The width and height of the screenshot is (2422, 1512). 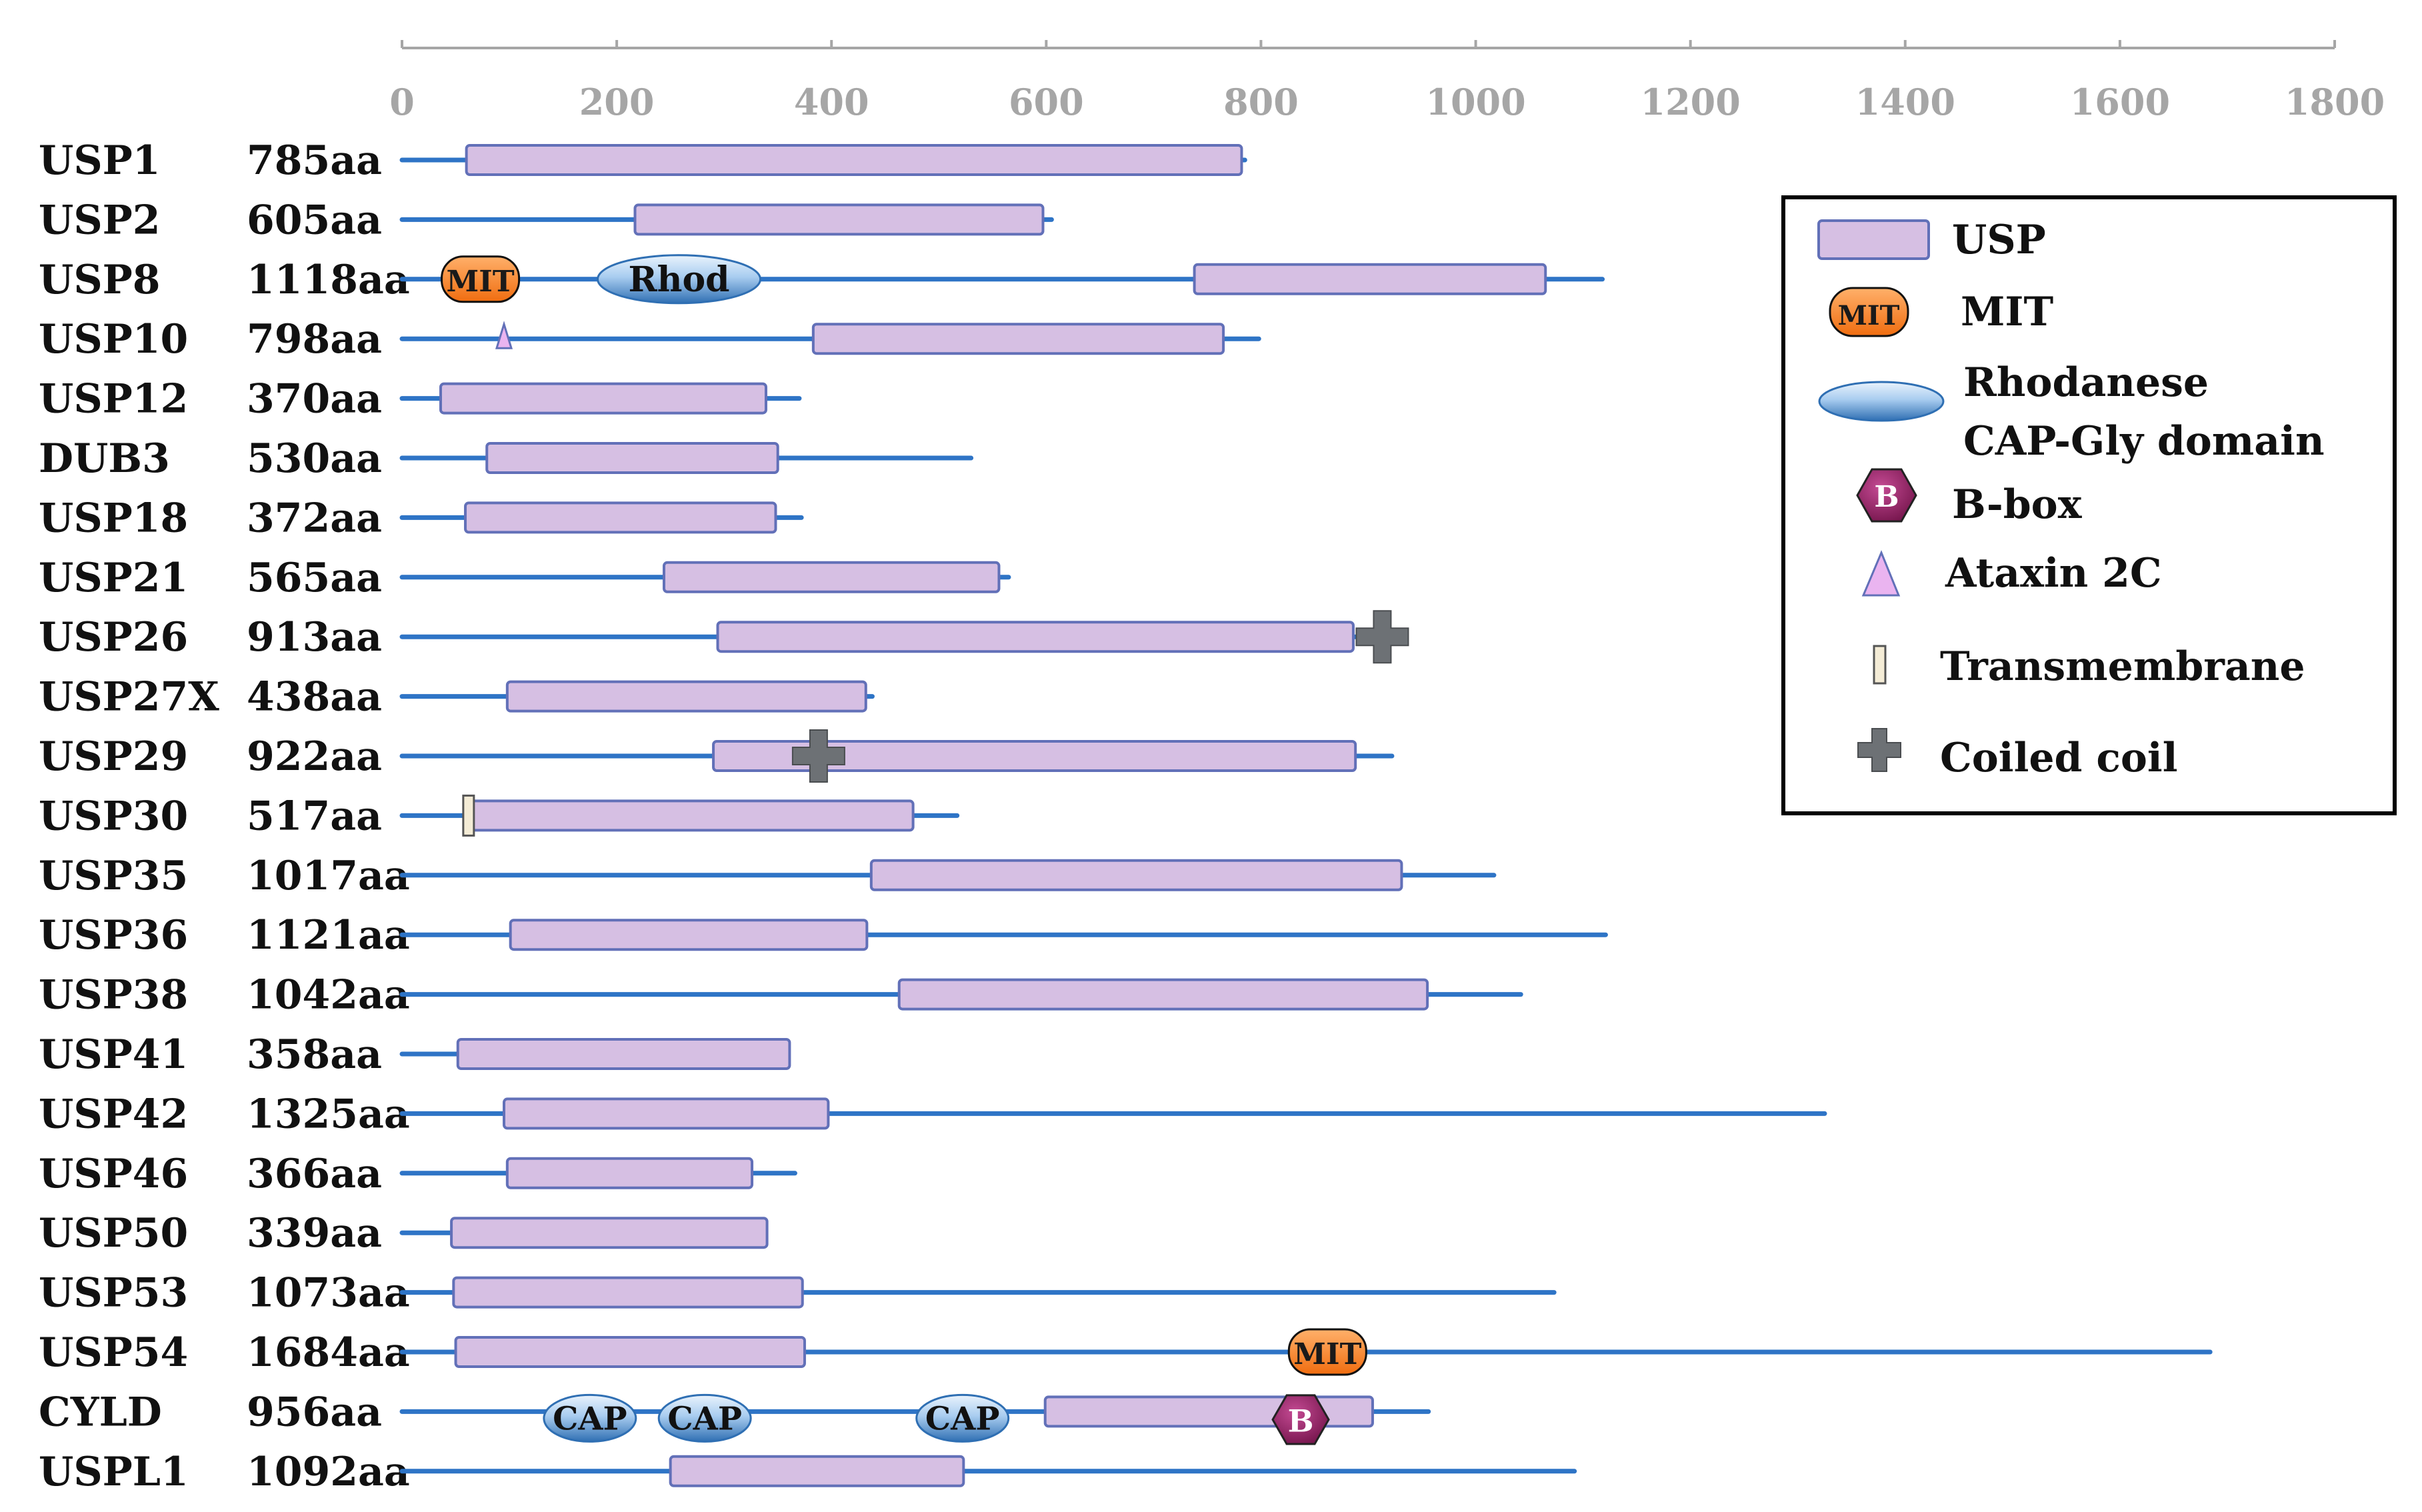 I want to click on protein-name: USP38, so click(x=113, y=995).